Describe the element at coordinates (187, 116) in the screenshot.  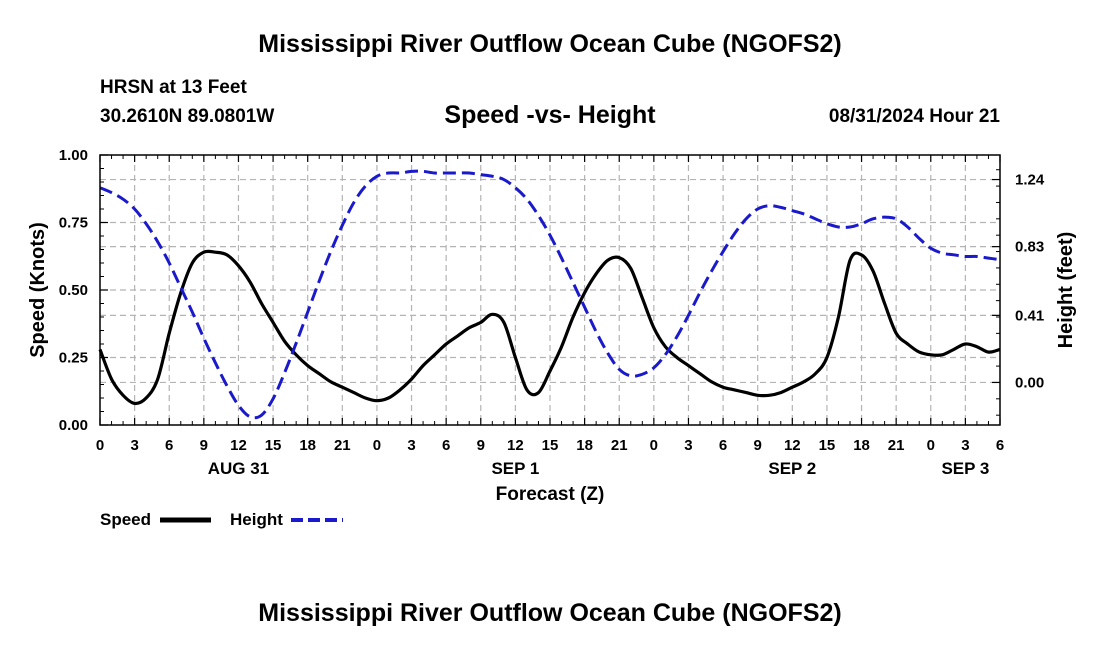
I see `station-coordinates: 30.2610N 89.0801W` at that location.